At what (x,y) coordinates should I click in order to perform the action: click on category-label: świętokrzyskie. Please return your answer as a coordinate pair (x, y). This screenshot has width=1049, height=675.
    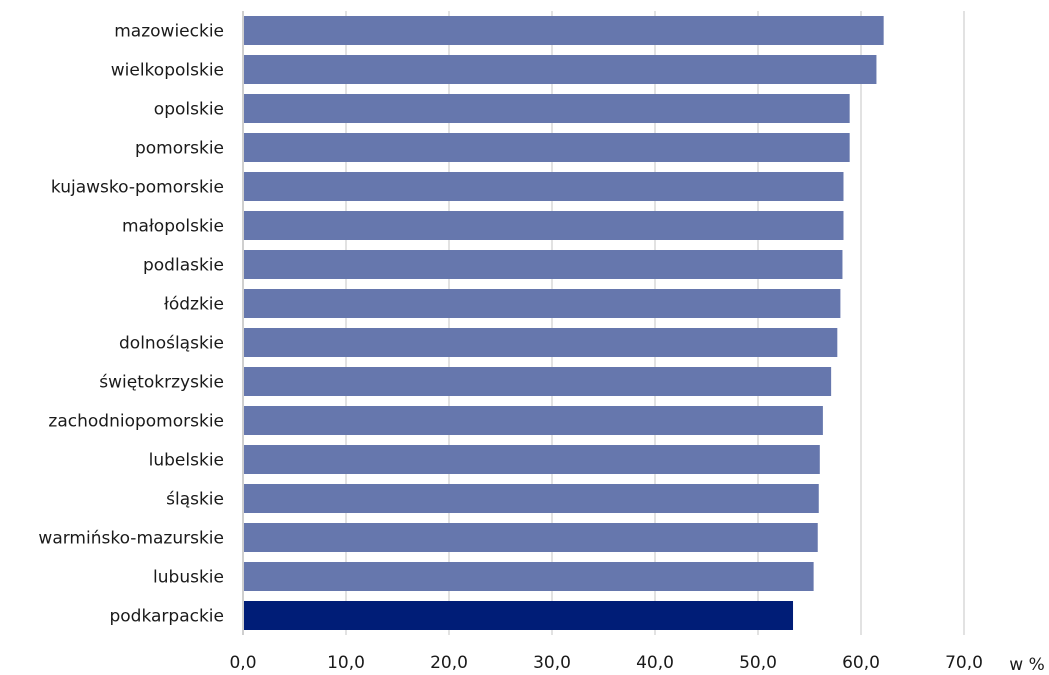
    Looking at the image, I should click on (161, 383).